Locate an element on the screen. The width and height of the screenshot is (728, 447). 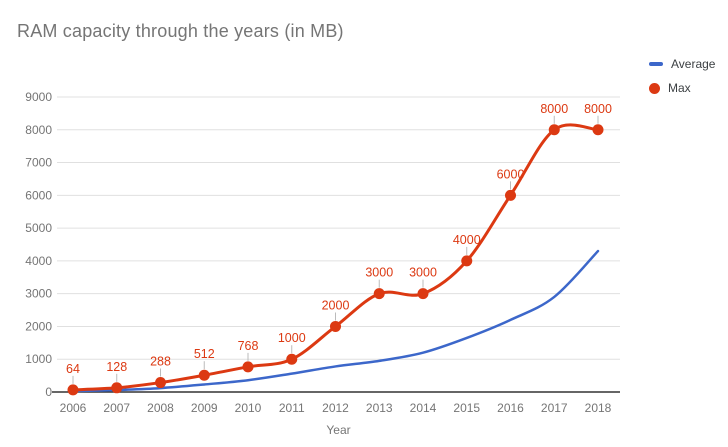
legend-item-average: Average is located at coordinates (682, 64).